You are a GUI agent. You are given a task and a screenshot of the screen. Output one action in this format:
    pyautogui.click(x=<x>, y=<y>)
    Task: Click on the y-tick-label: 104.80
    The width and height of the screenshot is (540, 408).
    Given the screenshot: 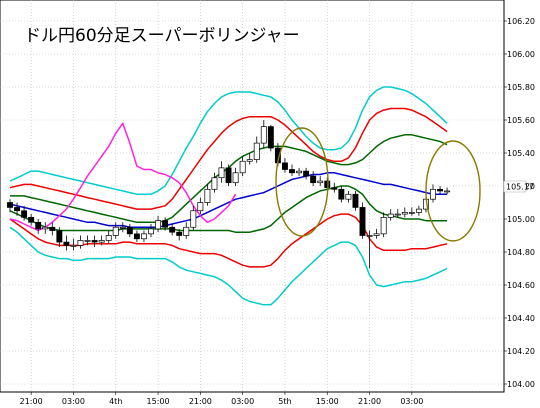 What is the action you would take?
    pyautogui.click(x=521, y=252)
    